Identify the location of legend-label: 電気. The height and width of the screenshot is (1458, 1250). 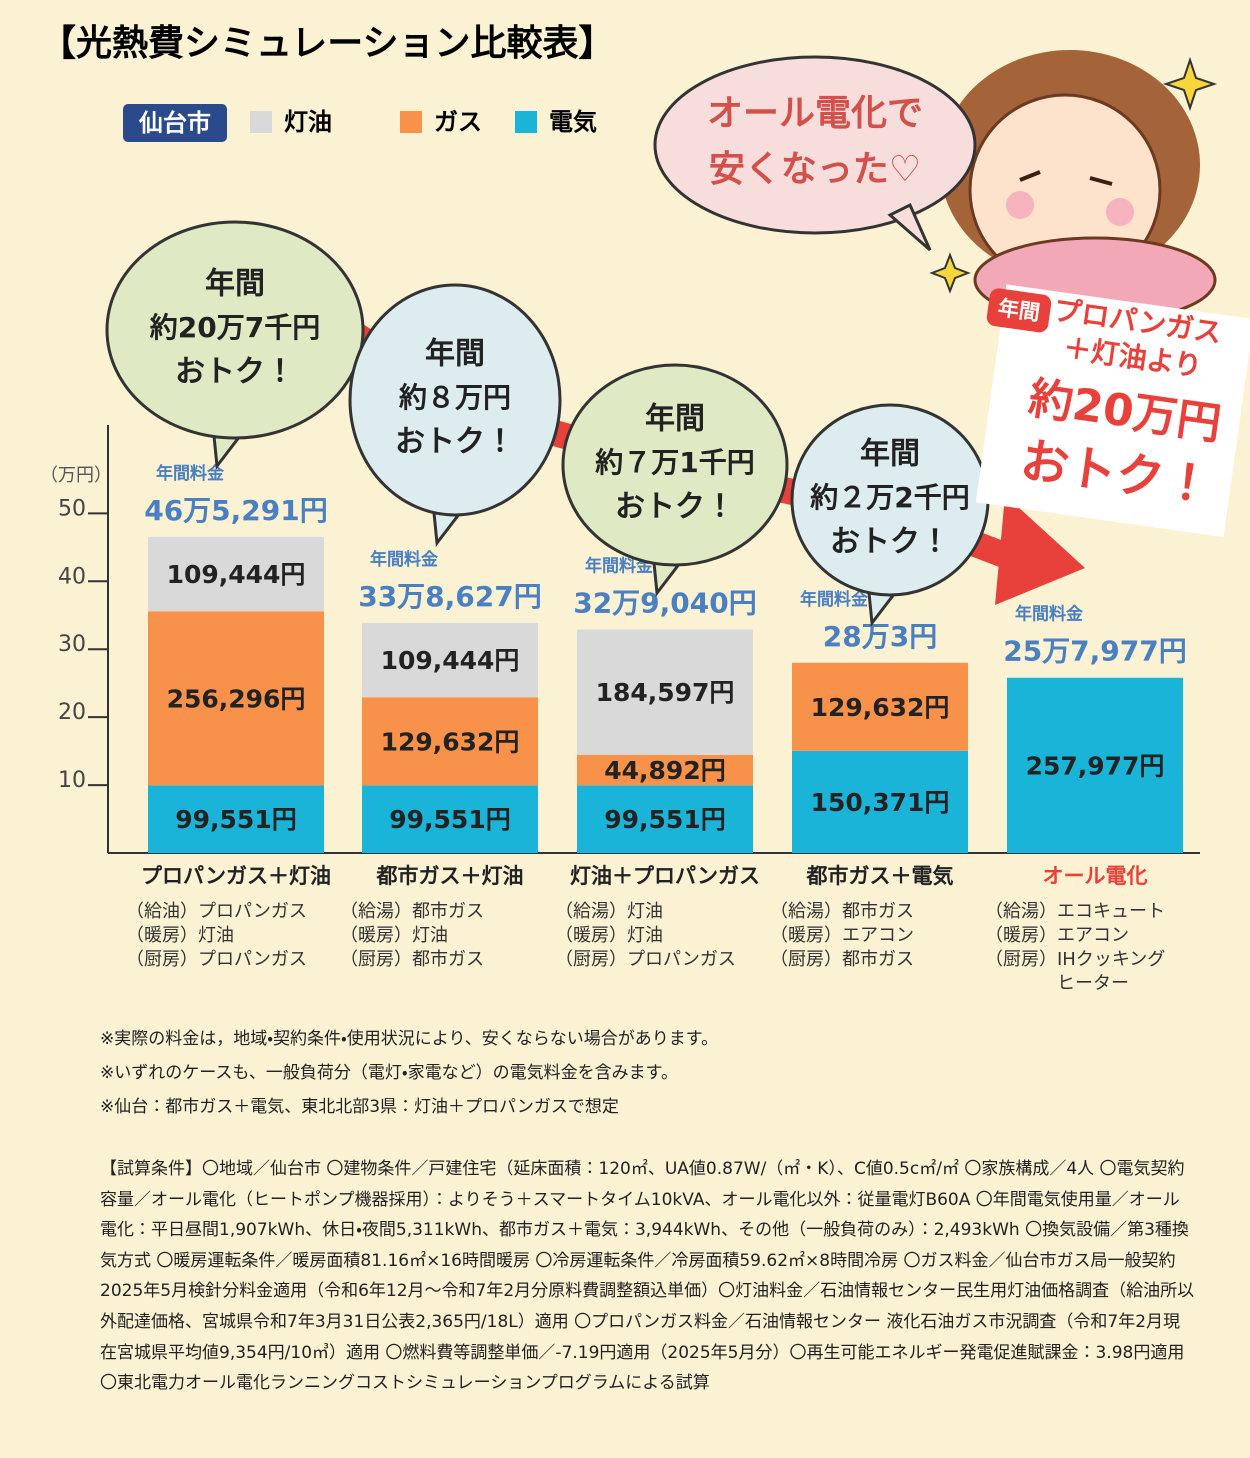
(573, 122).